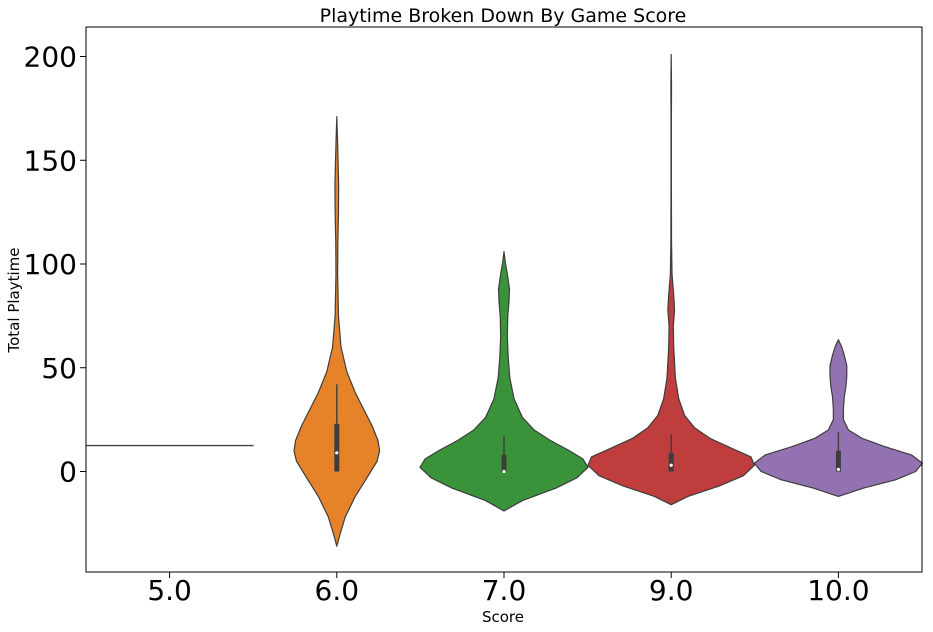 The height and width of the screenshot is (632, 933). I want to click on x-tick-label: 7.0, so click(504, 590).